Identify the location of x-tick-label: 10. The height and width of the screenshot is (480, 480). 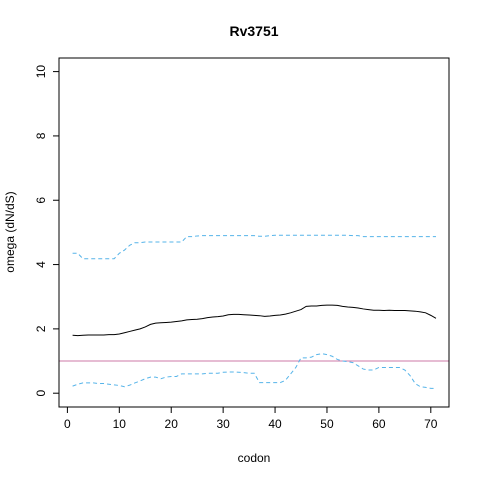
(120, 424).